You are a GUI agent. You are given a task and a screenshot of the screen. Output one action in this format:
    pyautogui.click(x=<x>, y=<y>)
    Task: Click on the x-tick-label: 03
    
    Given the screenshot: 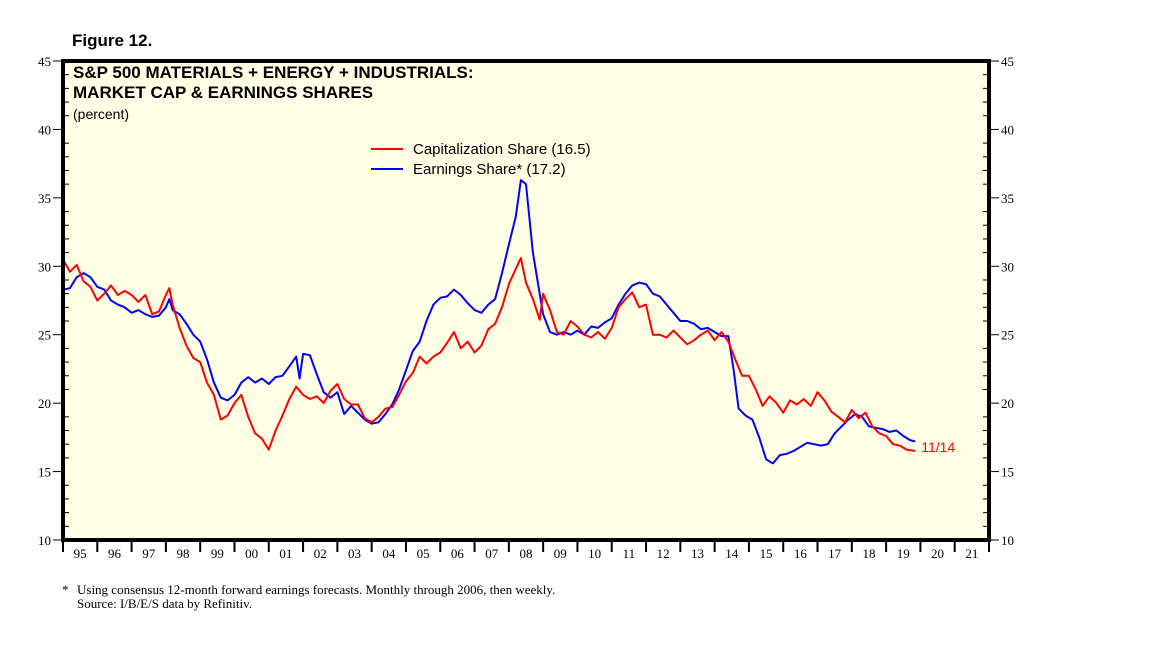 What is the action you would take?
    pyautogui.click(x=354, y=553)
    